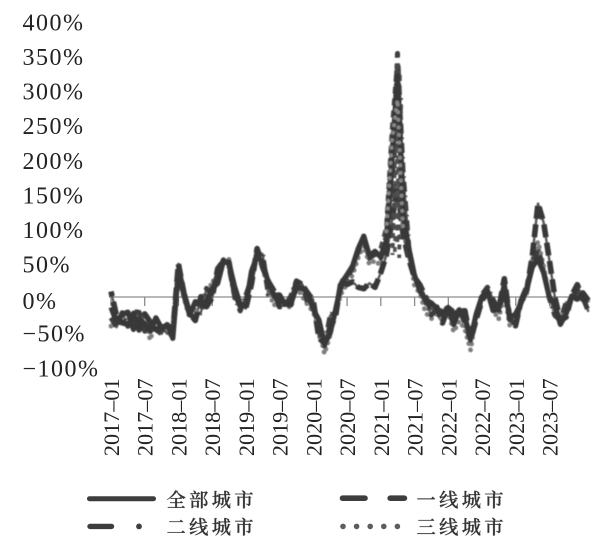 Image resolution: width=606 pixels, height=557 pixels. What do you see at coordinates (482, 417) in the screenshot?
I see `svg-text: 2022–07` at bounding box center [482, 417].